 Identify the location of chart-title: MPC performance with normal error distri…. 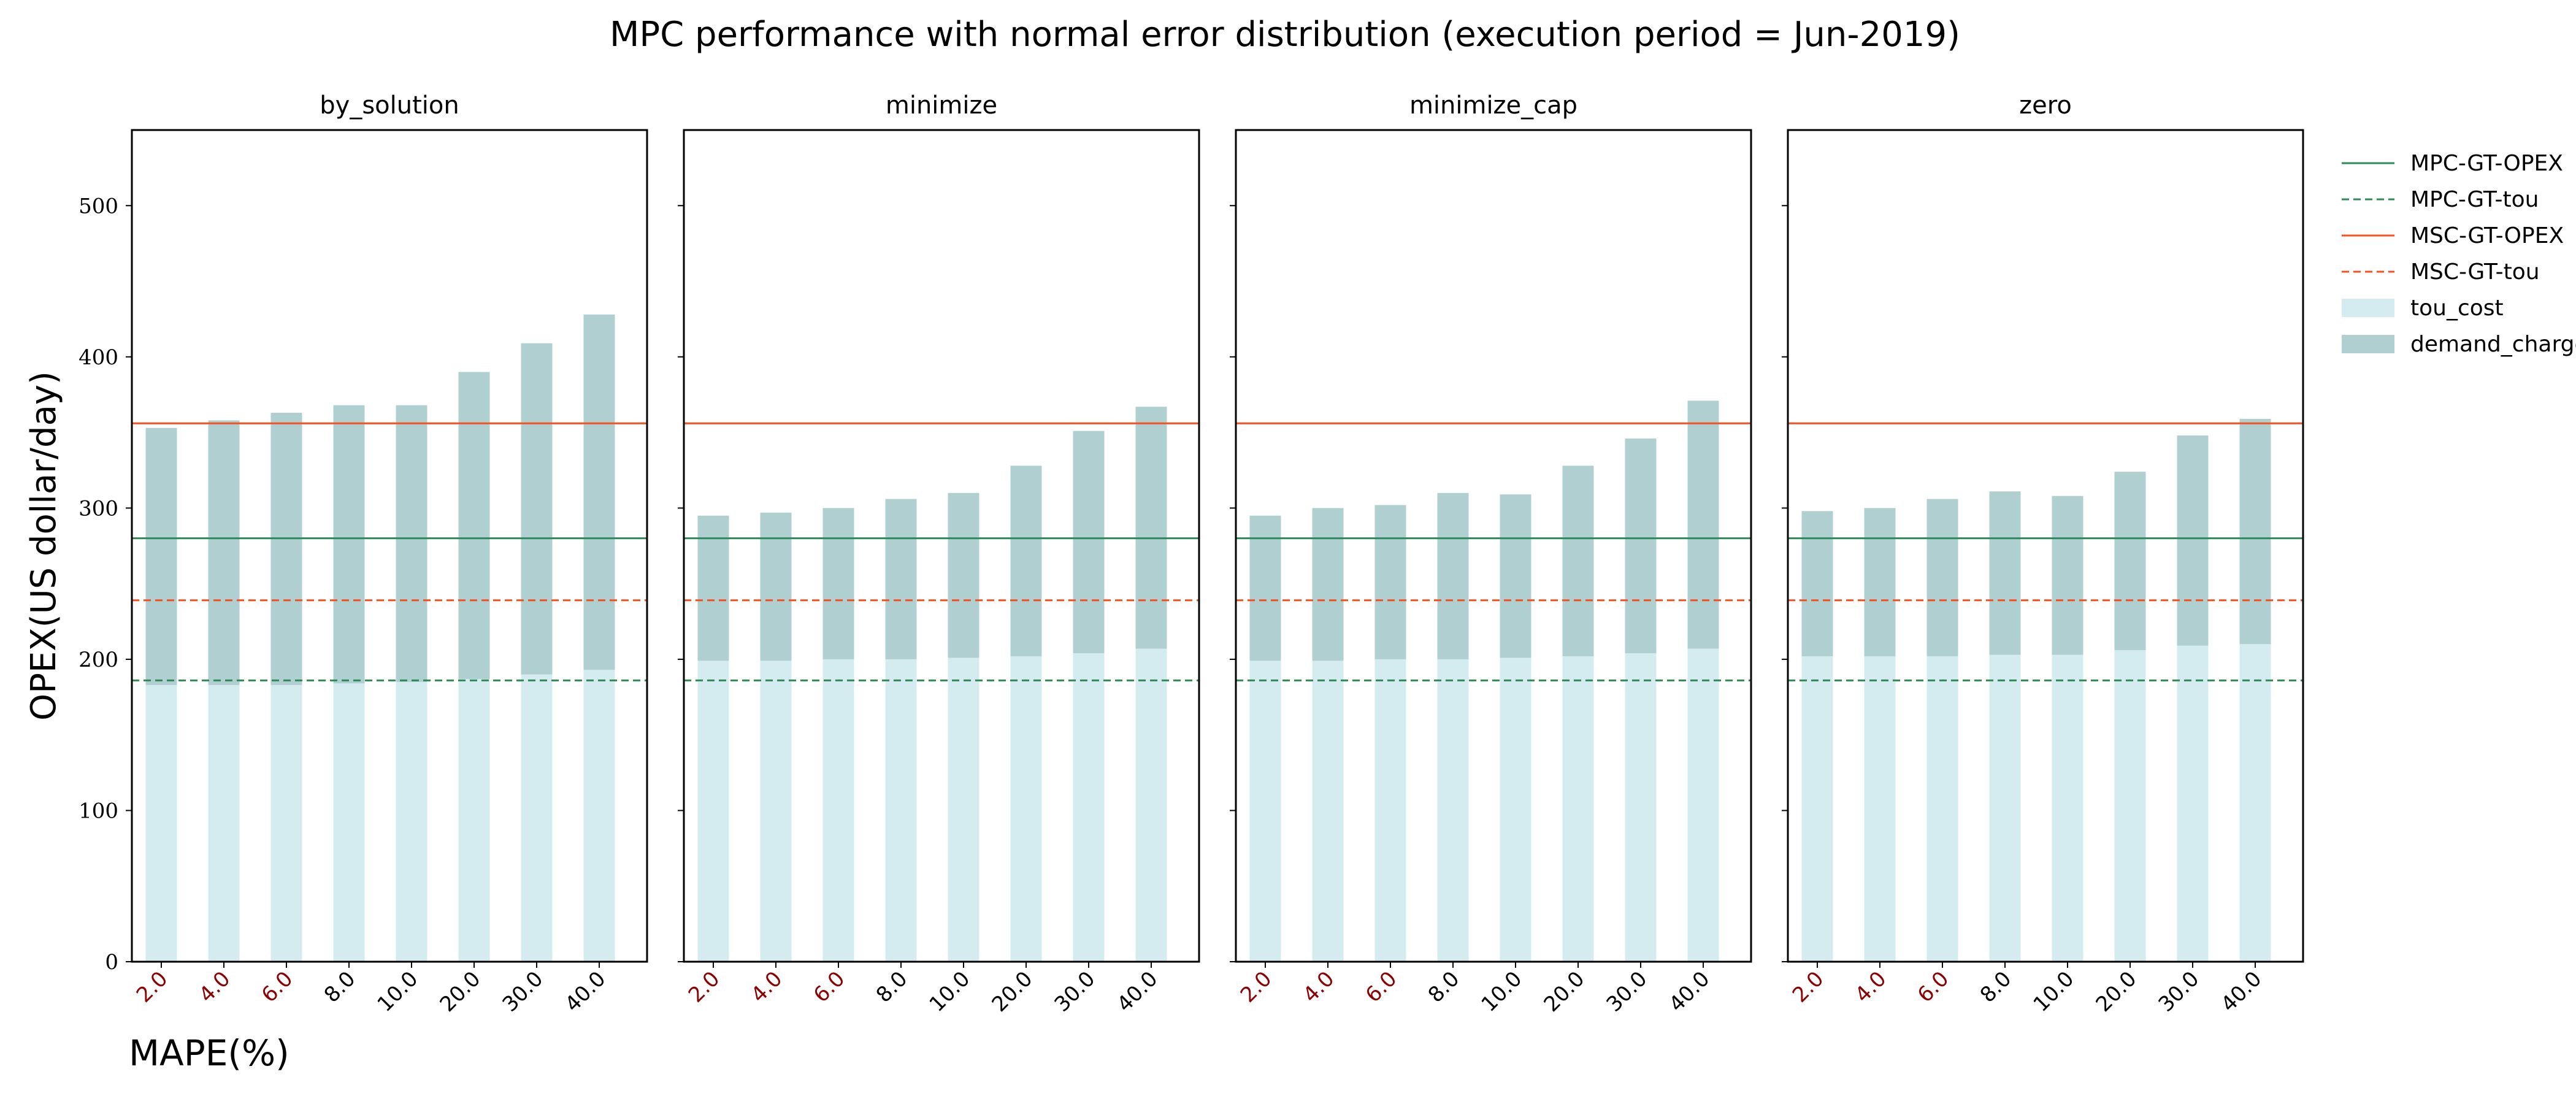
(1285, 35).